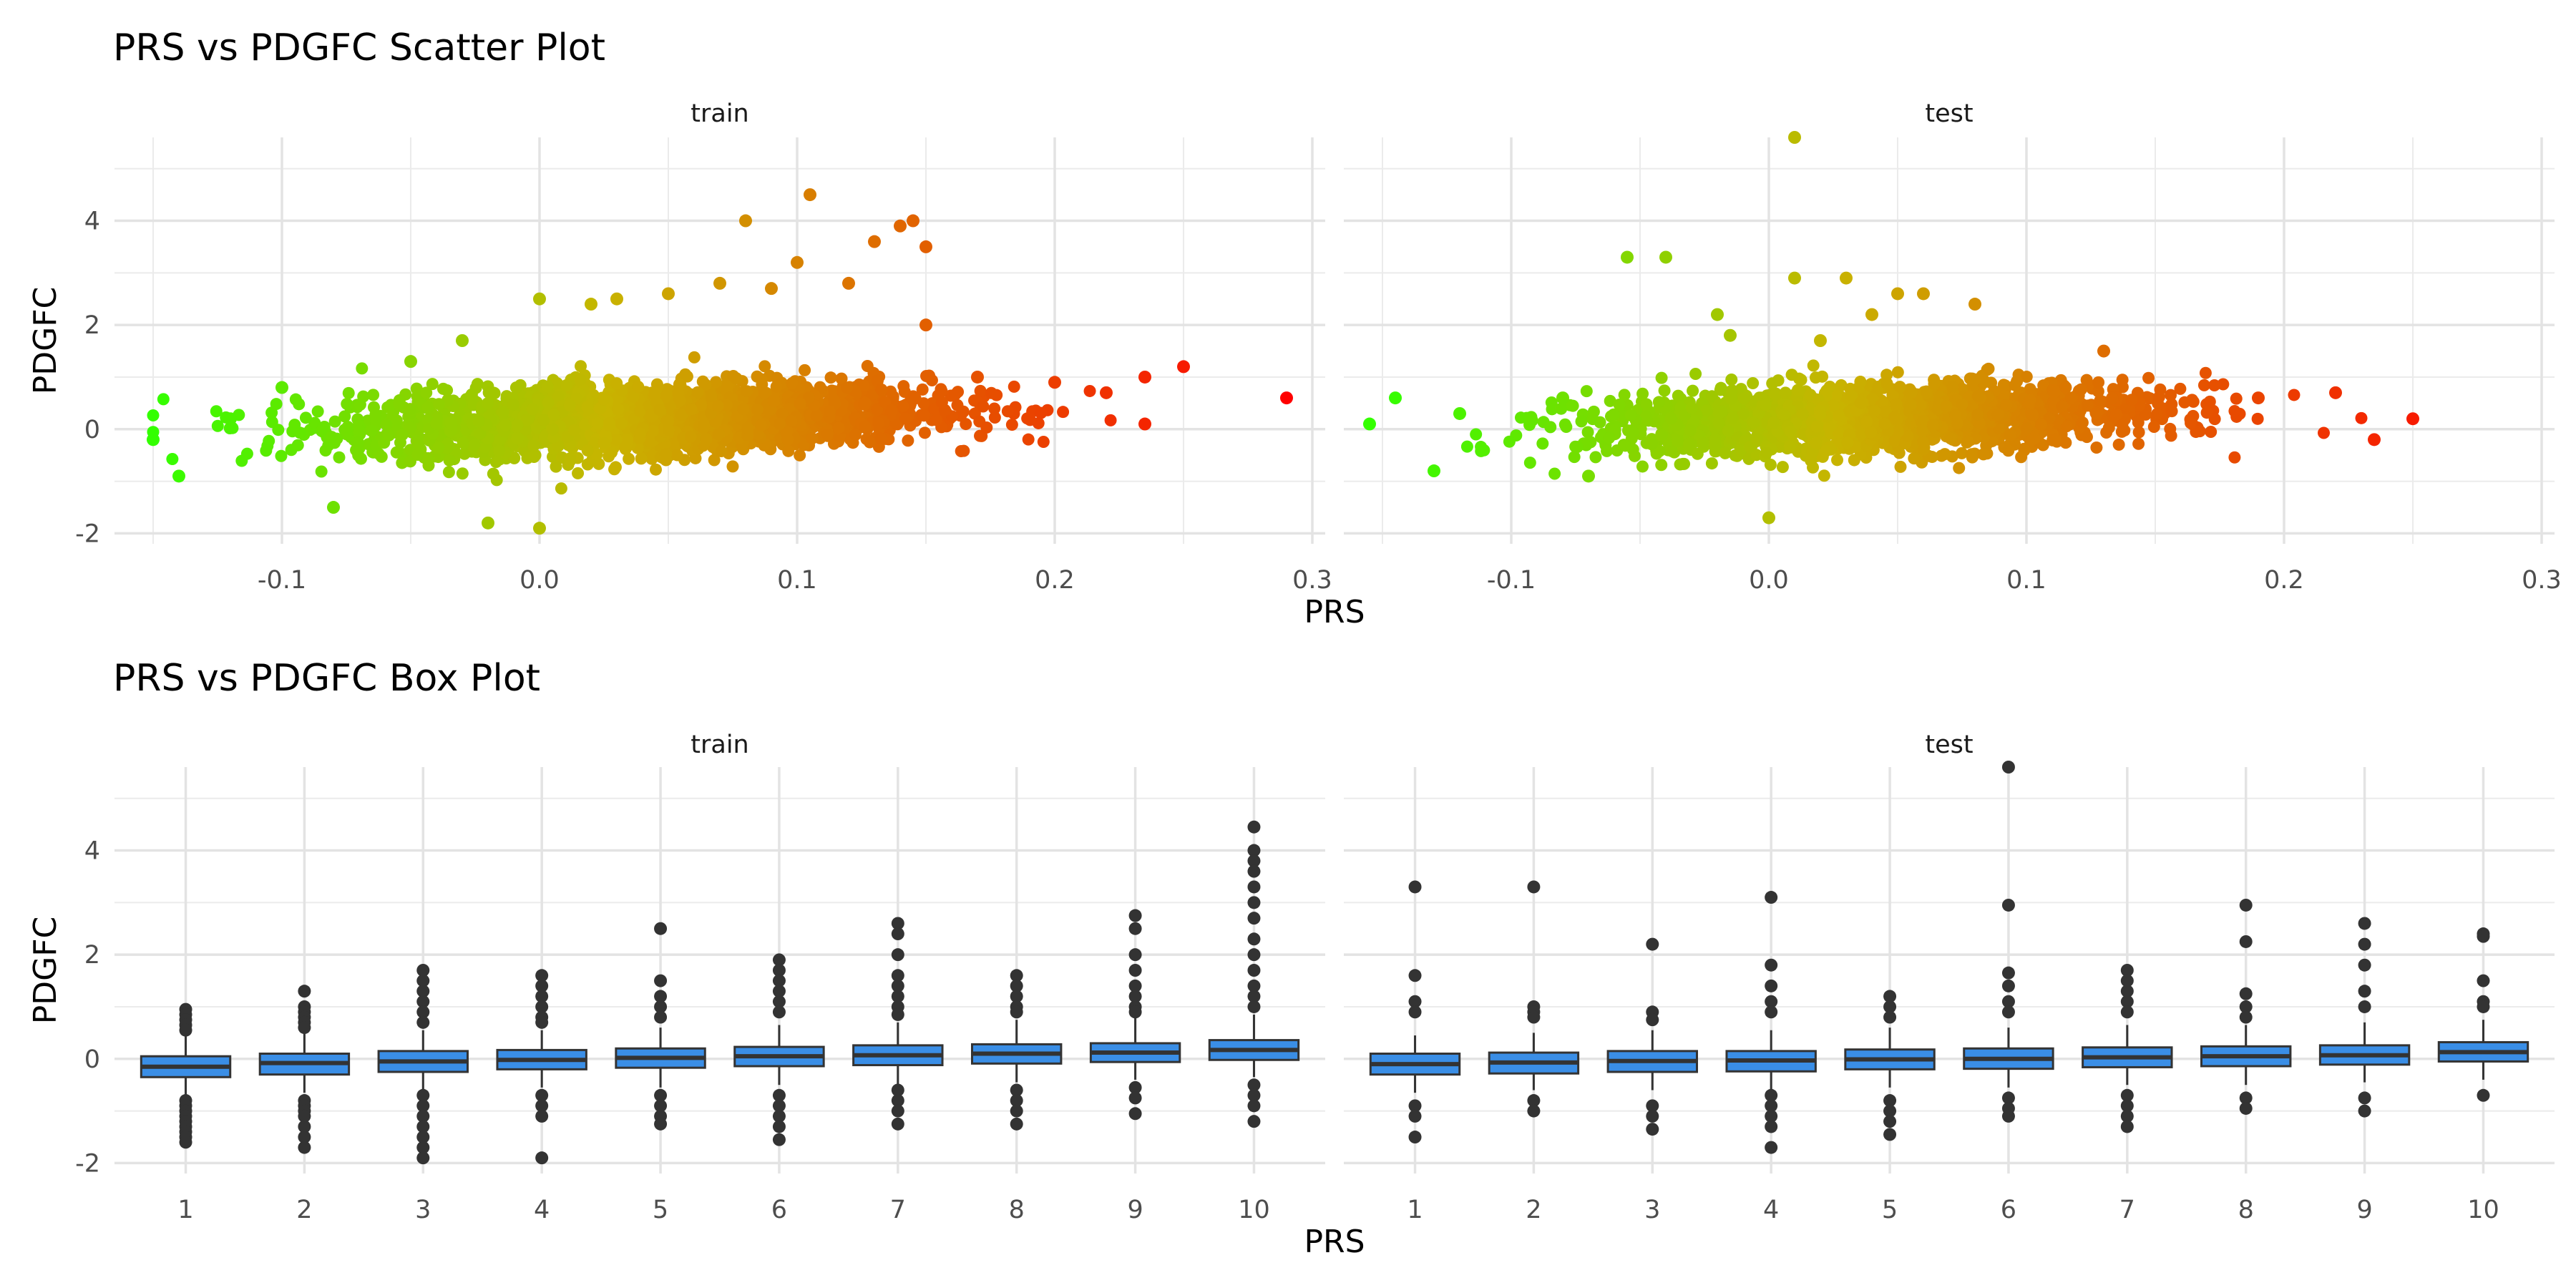  Describe the element at coordinates (45, 971) in the screenshot. I see `boxplot-y-axis-label: PDGFC` at that location.